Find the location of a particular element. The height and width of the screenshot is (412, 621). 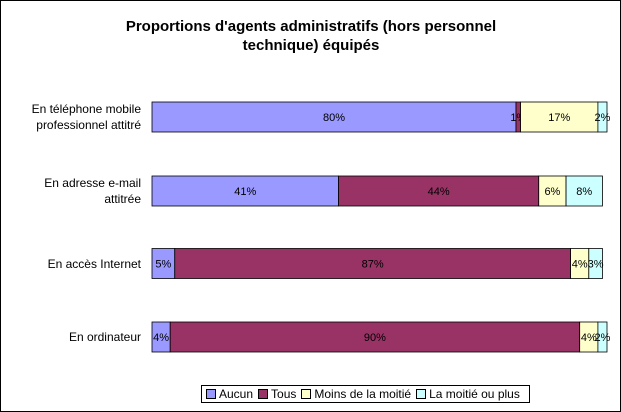

value-label: 5% is located at coordinates (163, 264).